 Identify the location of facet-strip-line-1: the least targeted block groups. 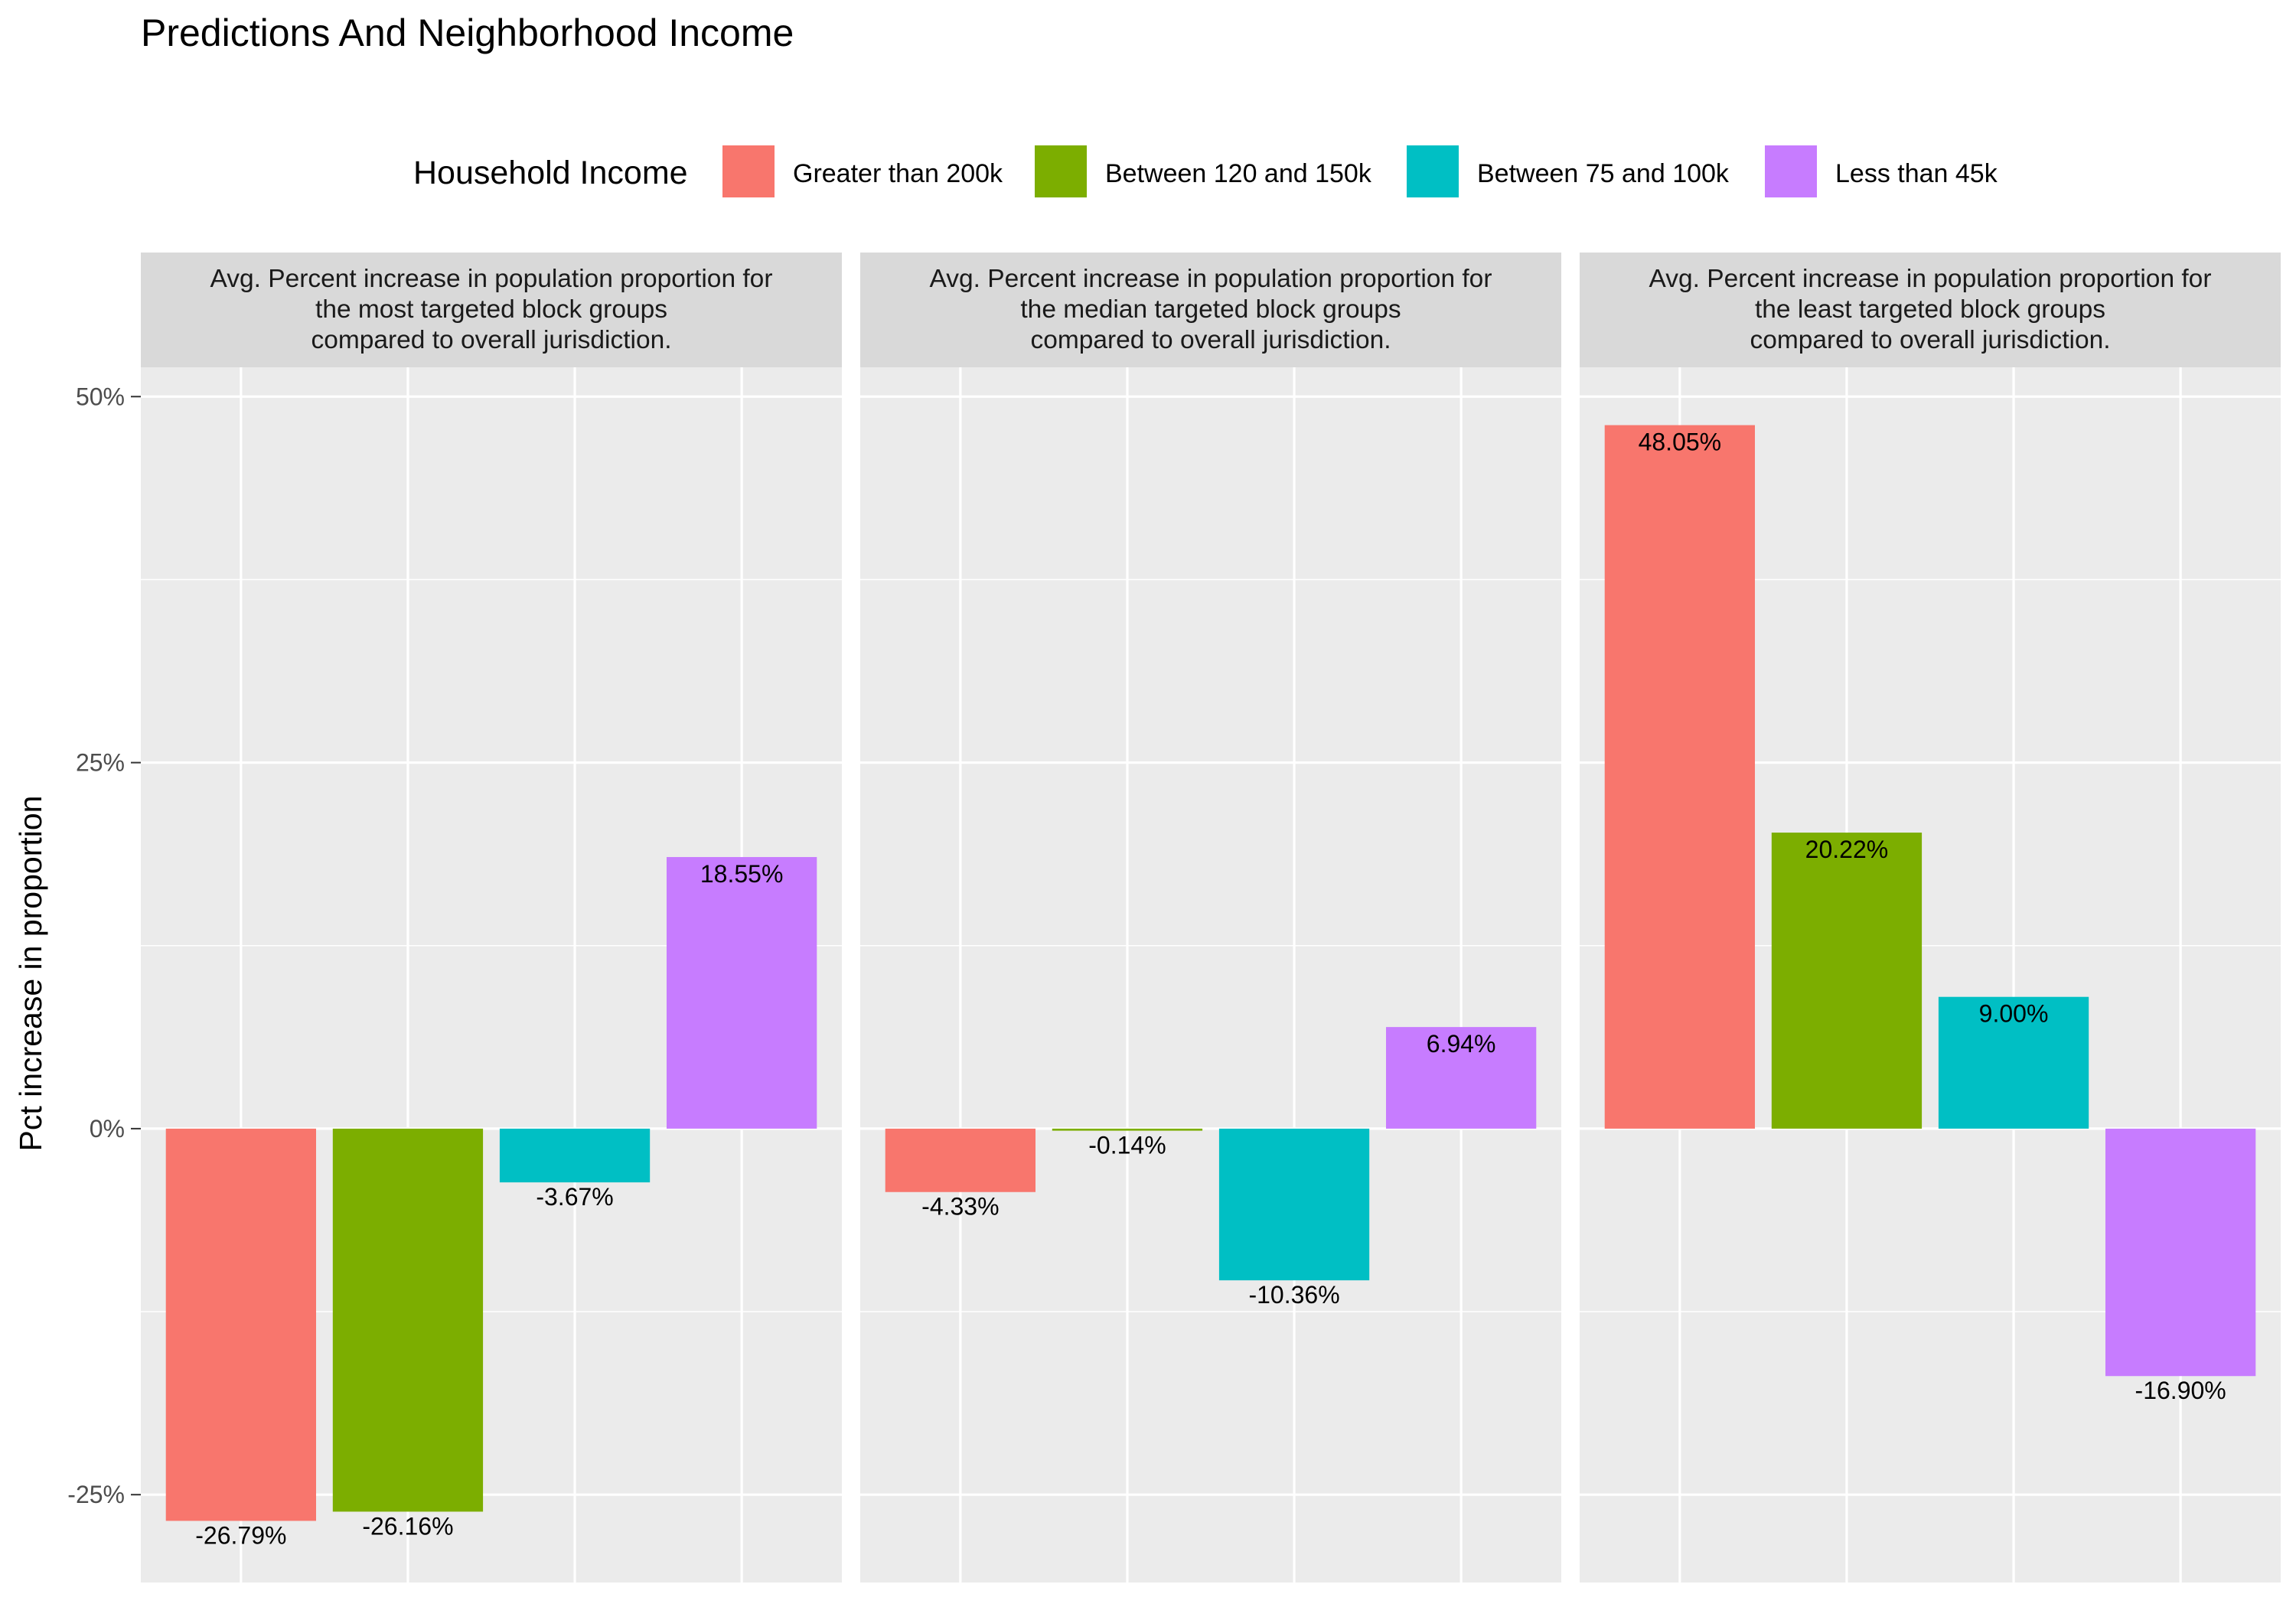
(1930, 309).